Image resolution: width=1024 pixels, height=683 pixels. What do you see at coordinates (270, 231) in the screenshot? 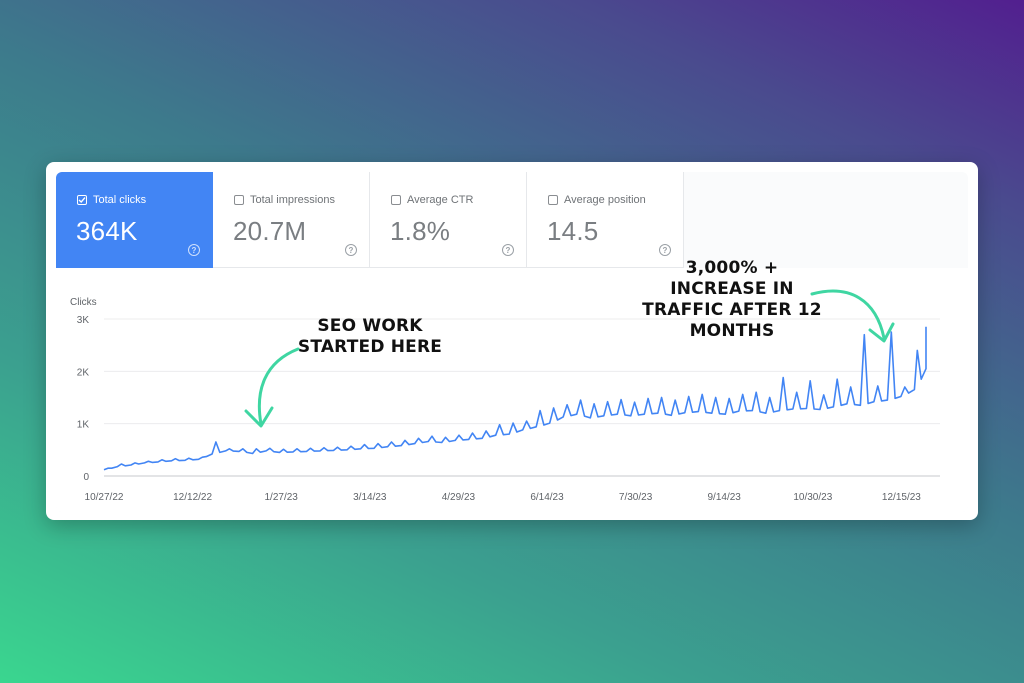
I see `metric-value: 20.7M` at bounding box center [270, 231].